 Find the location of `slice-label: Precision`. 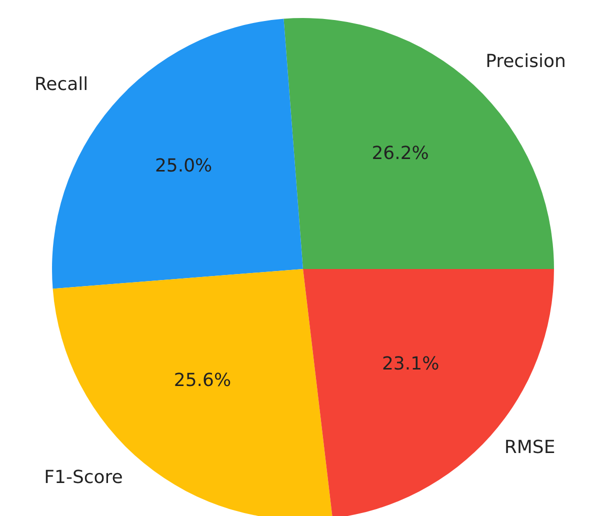

slice-label: Precision is located at coordinates (526, 61).